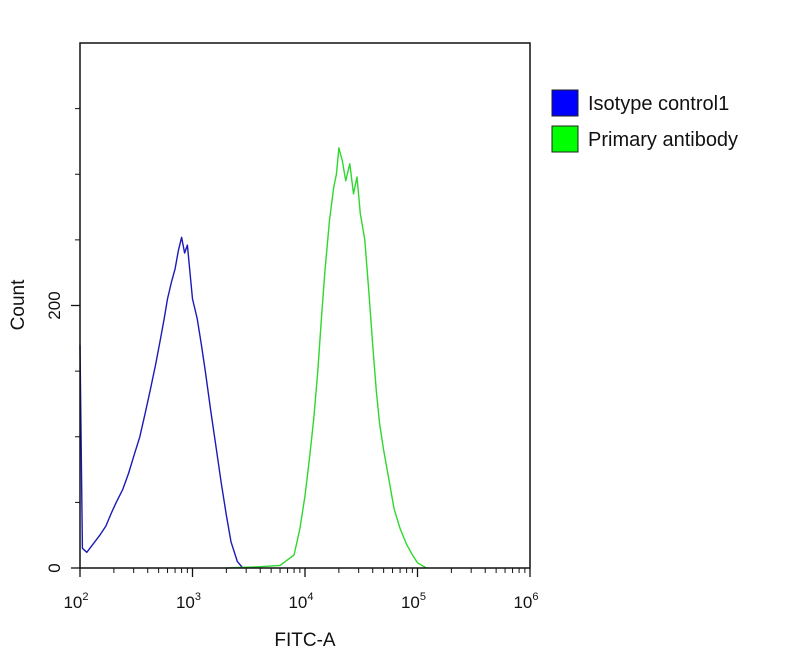  I want to click on x-tick-label: 10⁶, so click(525, 601).